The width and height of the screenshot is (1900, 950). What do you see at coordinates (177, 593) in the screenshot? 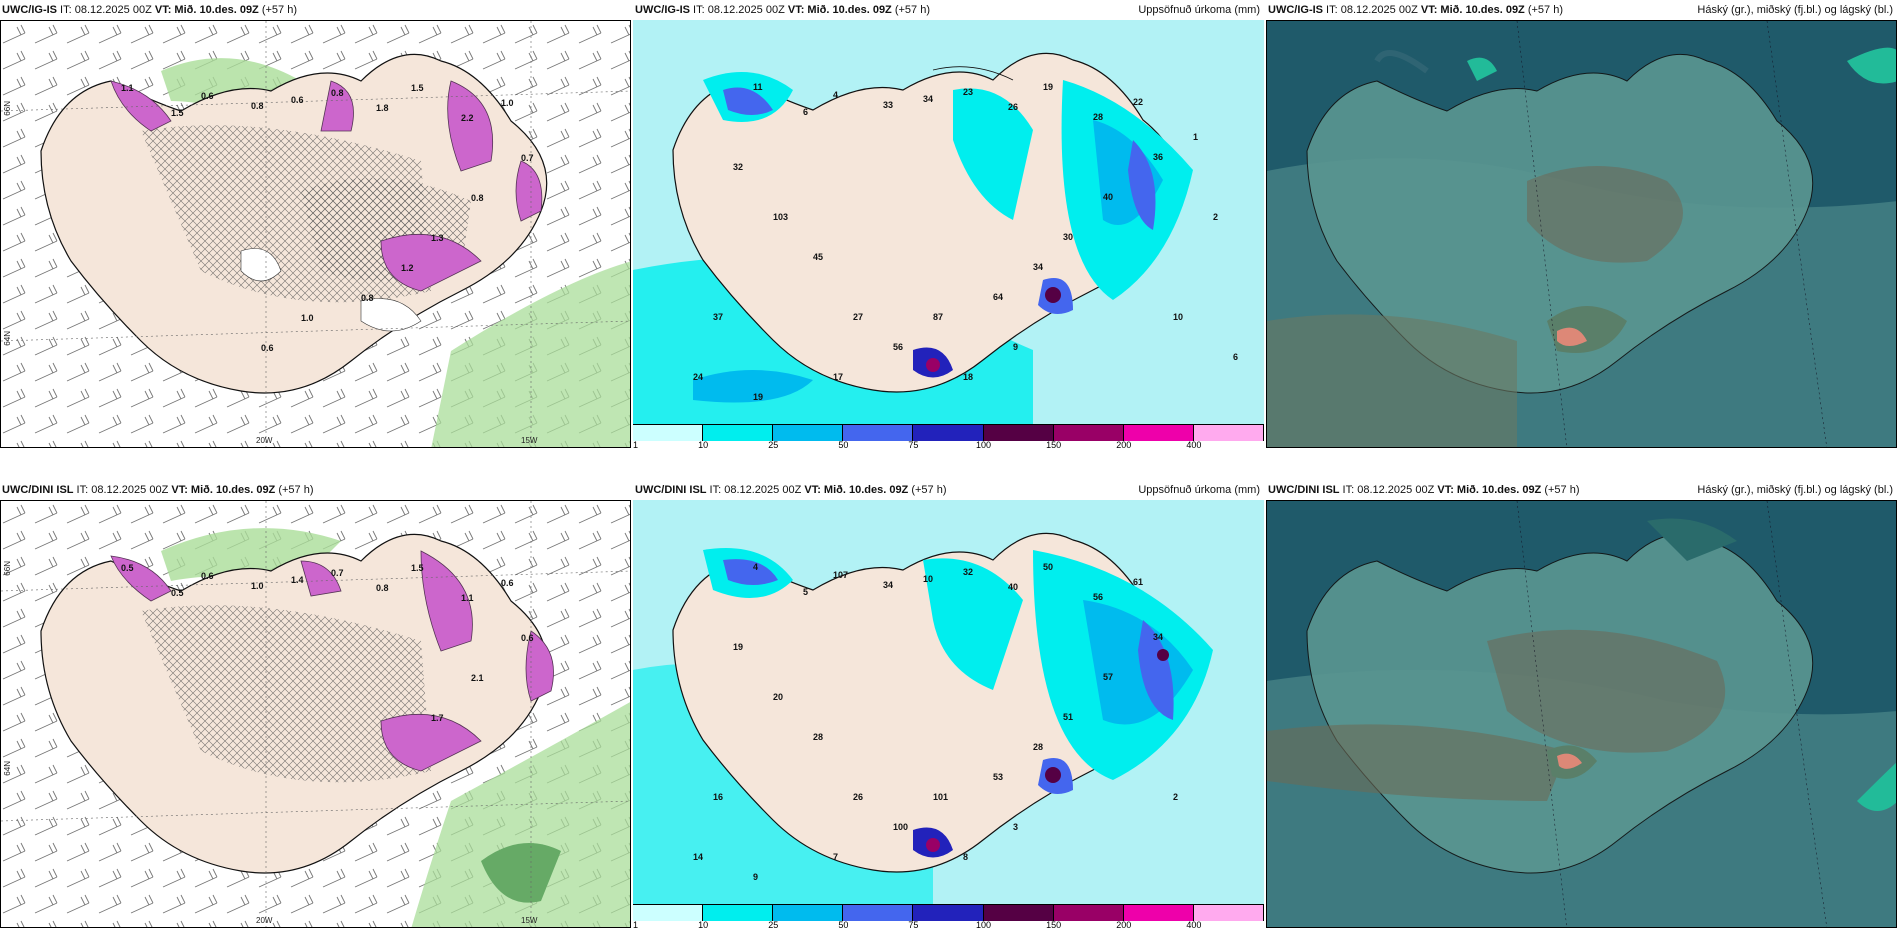
I see `map-value-label: 0.5` at bounding box center [177, 593].